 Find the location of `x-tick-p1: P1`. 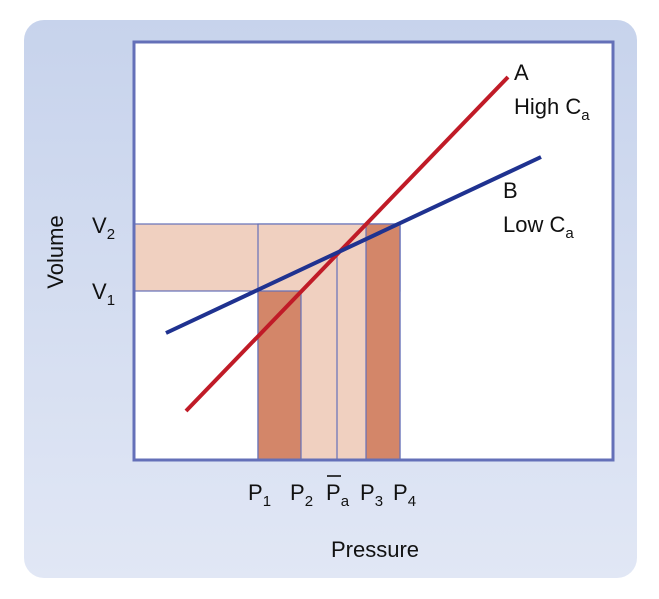

x-tick-p1: P1 is located at coordinates (259, 495).